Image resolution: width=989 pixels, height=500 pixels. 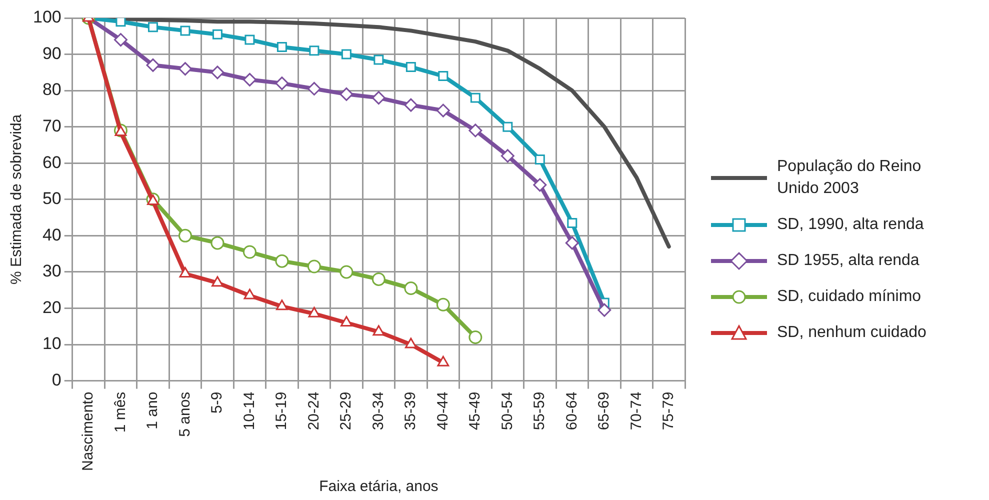 I want to click on legend-label: SD, cuidado mínimo, so click(x=849, y=297).